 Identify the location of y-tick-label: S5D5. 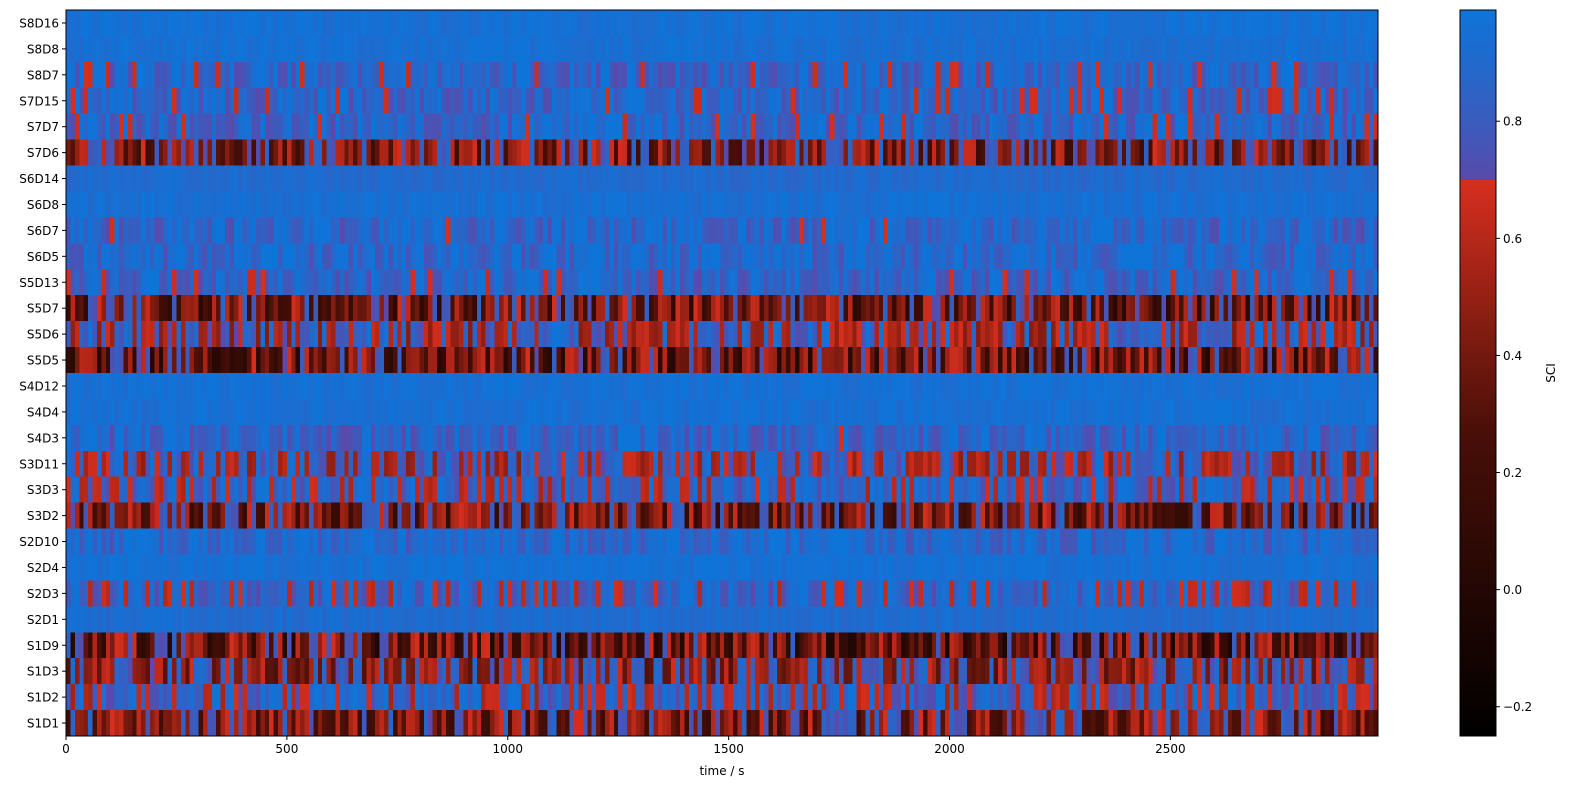
(43, 361).